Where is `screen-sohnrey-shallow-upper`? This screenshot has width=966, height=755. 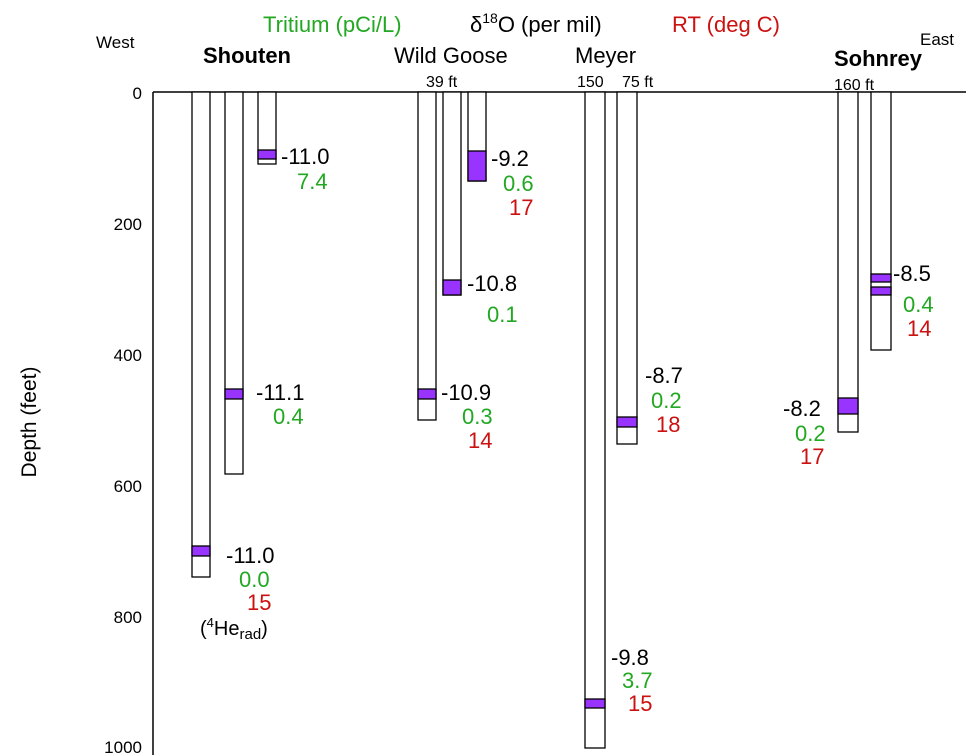
screen-sohnrey-shallow-upper is located at coordinates (881, 278).